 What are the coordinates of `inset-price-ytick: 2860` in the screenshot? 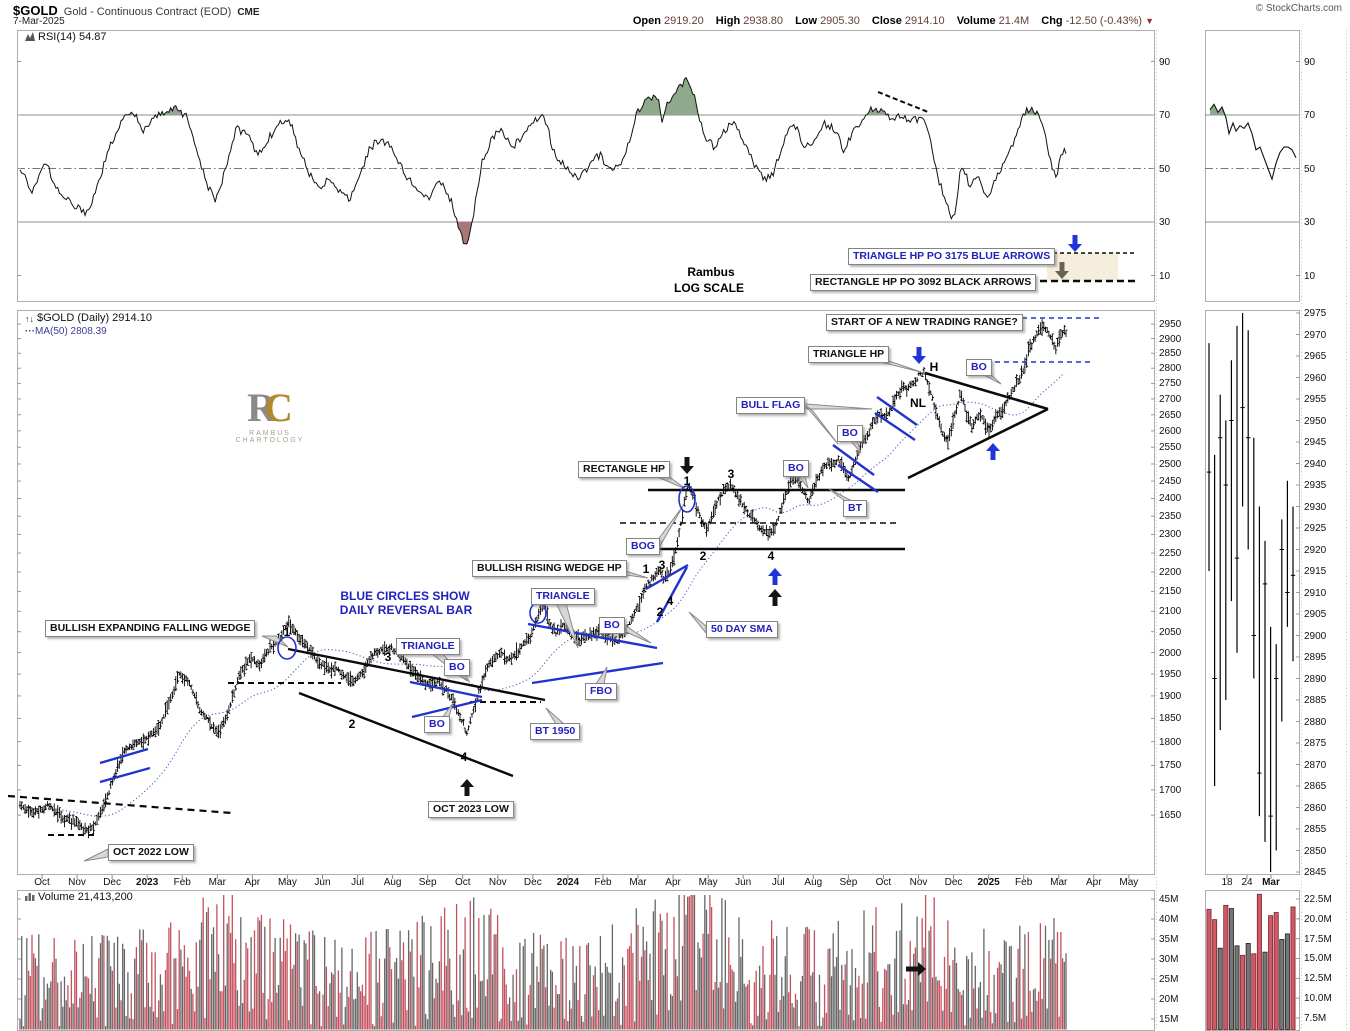 It's located at (1315, 808).